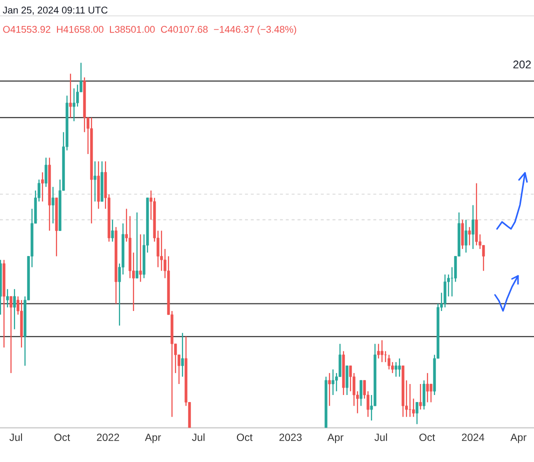 This screenshot has width=534, height=462. I want to click on annotation: 202, so click(522, 64).